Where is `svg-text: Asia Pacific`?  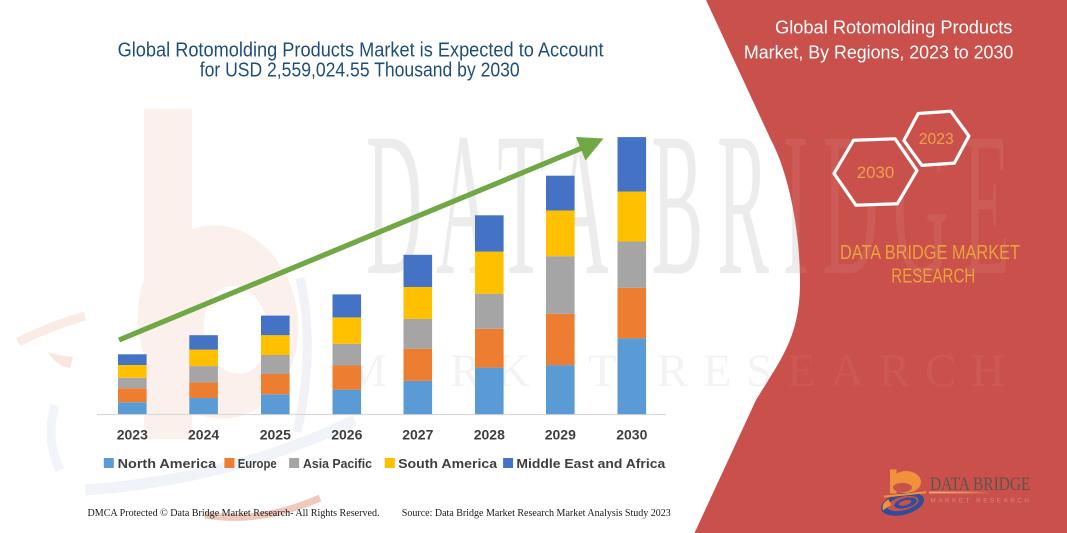 svg-text: Asia Pacific is located at coordinates (337, 463).